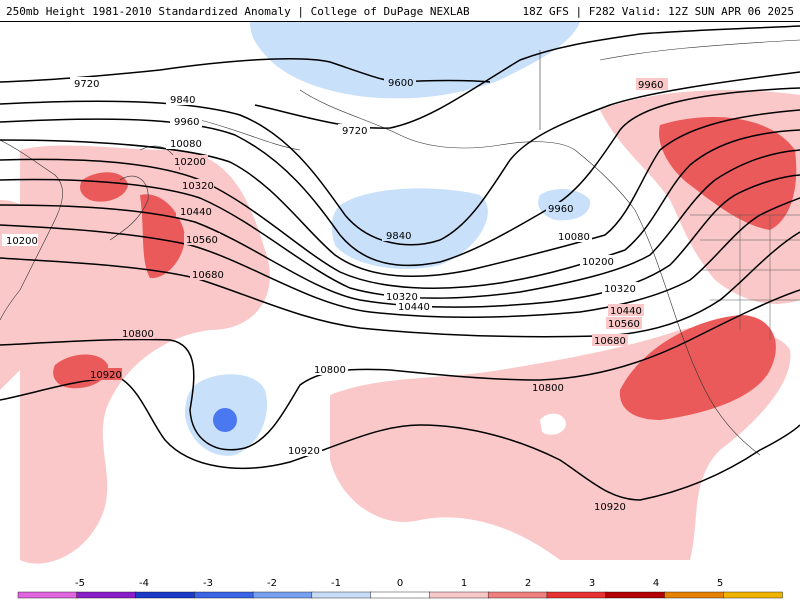 The image size is (800, 600). What do you see at coordinates (528, 583) in the screenshot?
I see `colorbar-tick-label: 2` at bounding box center [528, 583].